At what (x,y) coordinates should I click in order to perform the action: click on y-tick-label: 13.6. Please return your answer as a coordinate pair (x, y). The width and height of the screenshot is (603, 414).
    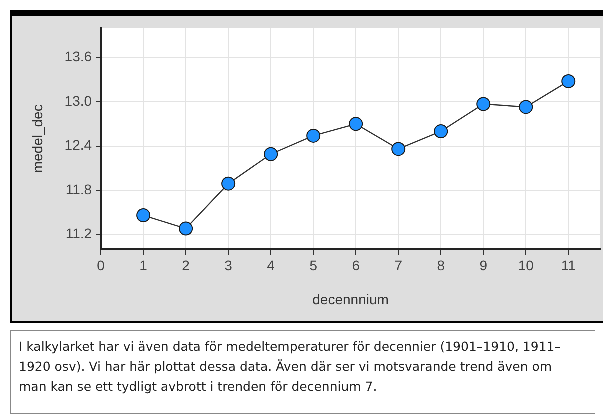
    Looking at the image, I should click on (78, 56).